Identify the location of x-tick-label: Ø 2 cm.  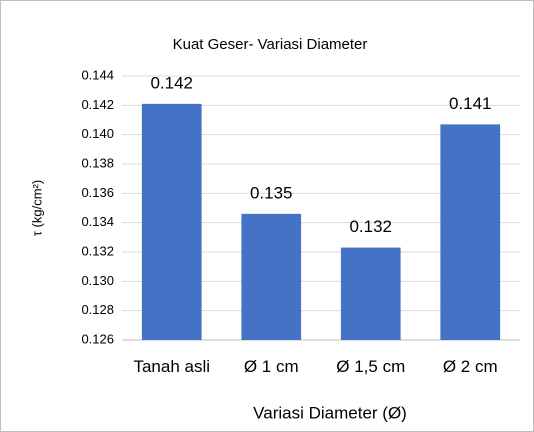
(470, 366).